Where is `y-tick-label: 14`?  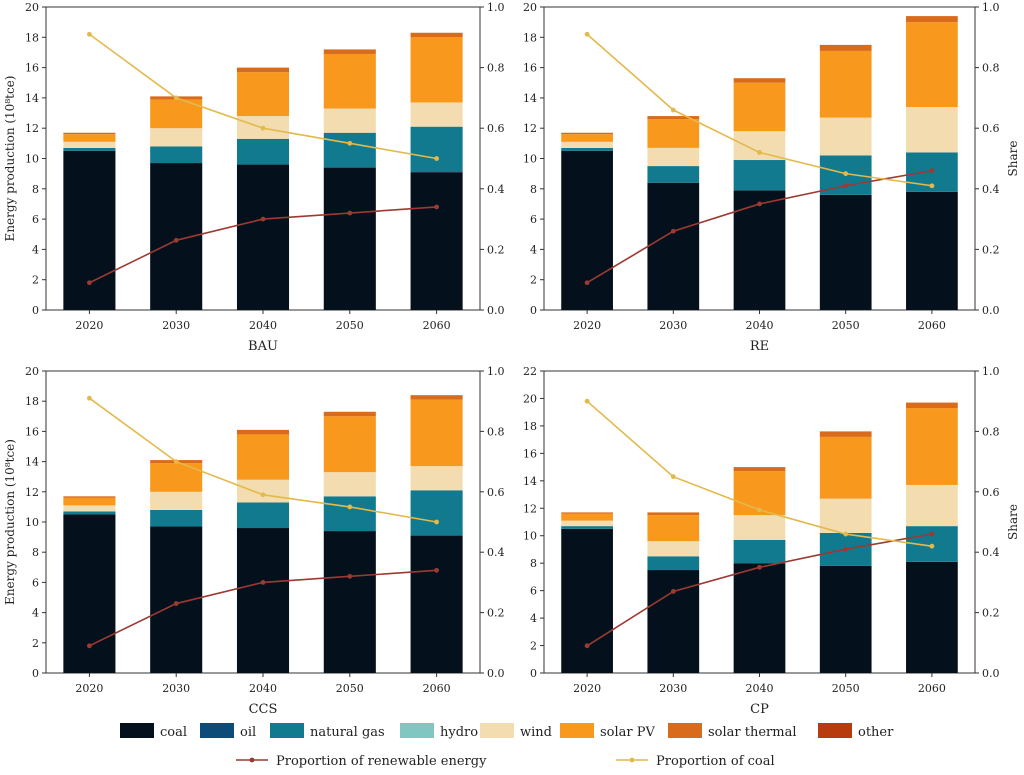
y-tick-label: 14 is located at coordinates (32, 462).